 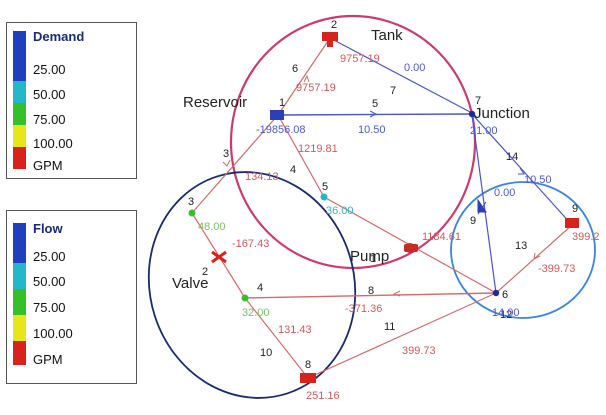 What do you see at coordinates (262, 177) in the screenshot?
I see `value-label: 134.13` at bounding box center [262, 177].